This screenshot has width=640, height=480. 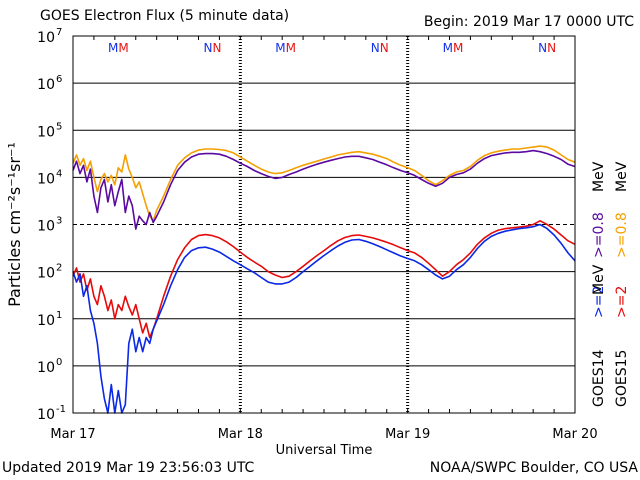 I want to click on y-tick-exponent: -1, so click(x=61, y=409).